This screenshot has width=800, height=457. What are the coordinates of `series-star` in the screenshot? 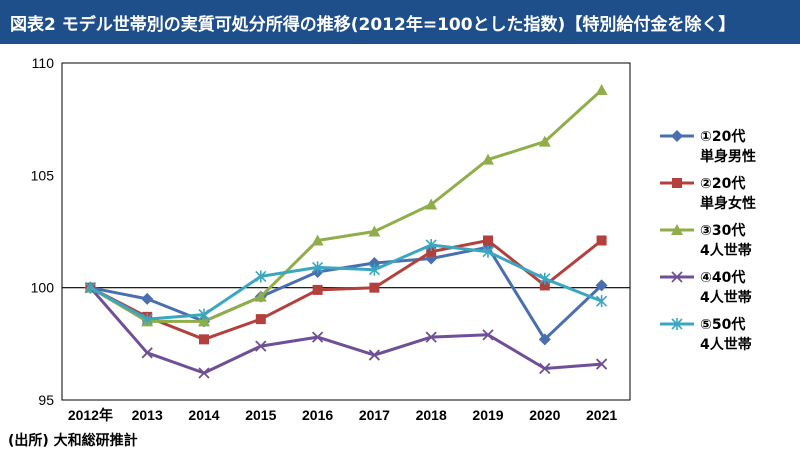 It's located at (346, 282).